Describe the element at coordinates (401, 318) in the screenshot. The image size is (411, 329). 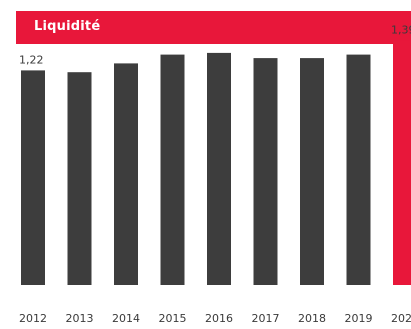
I see `x-tick-label-2020: 2020` at that location.